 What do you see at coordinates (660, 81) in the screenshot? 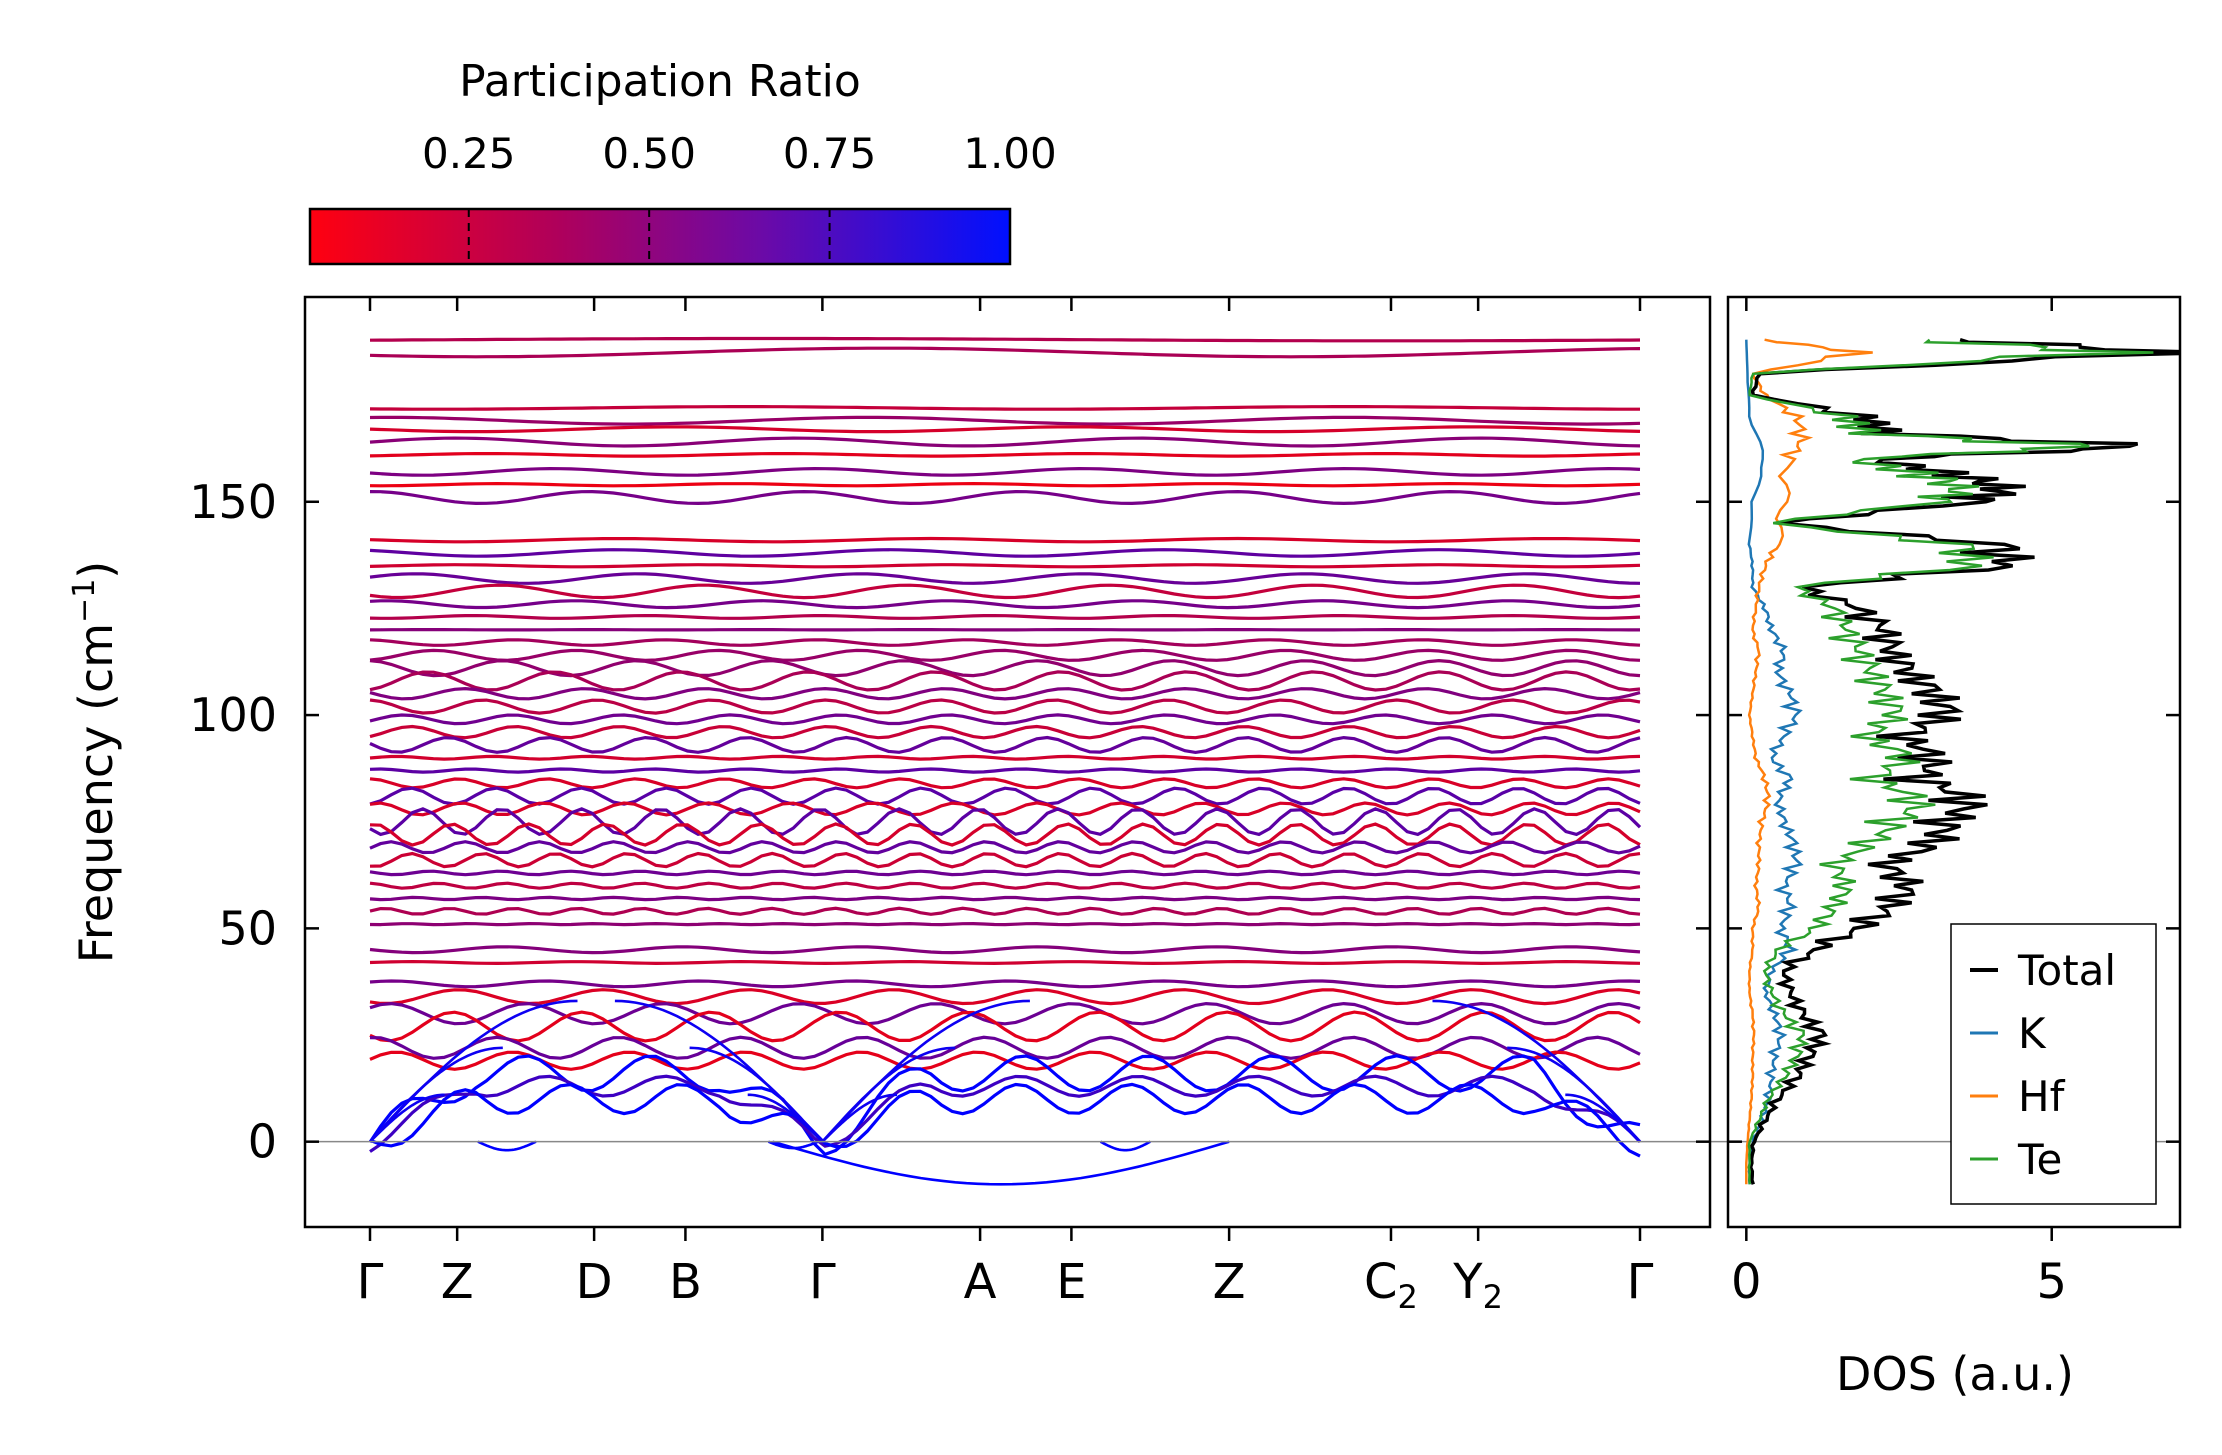
I see `colorbar-title: Participation Ratio` at bounding box center [660, 81].